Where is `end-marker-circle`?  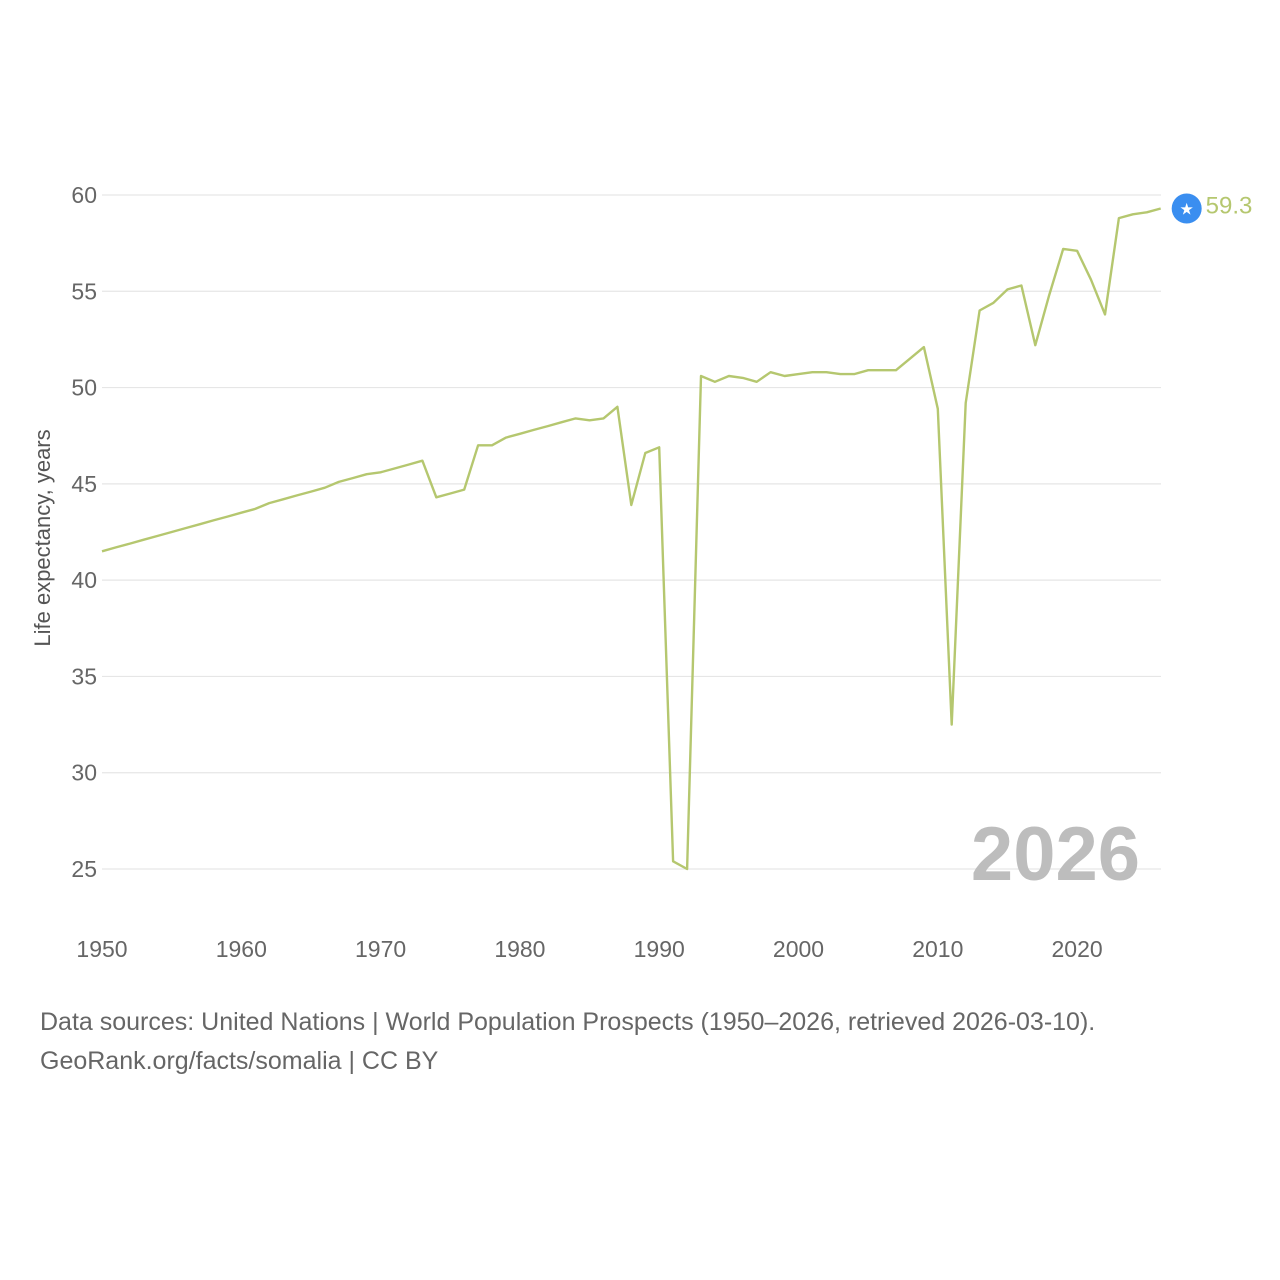
end-marker-circle is located at coordinates (1186, 208).